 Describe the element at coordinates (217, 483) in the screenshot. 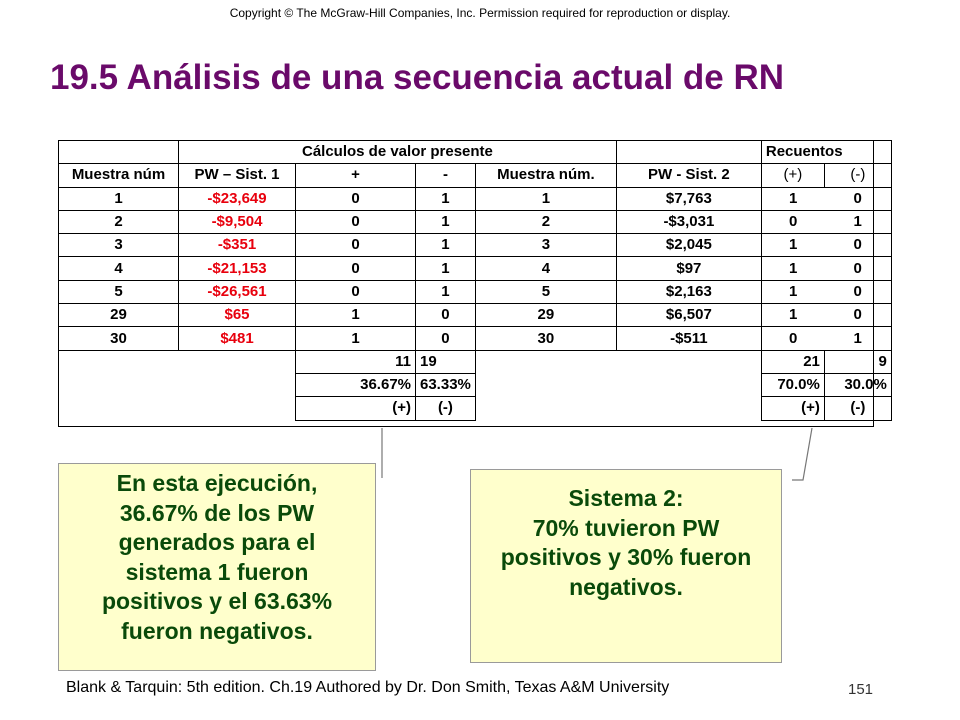

I see `callout-line: En esta ejecución,` at that location.